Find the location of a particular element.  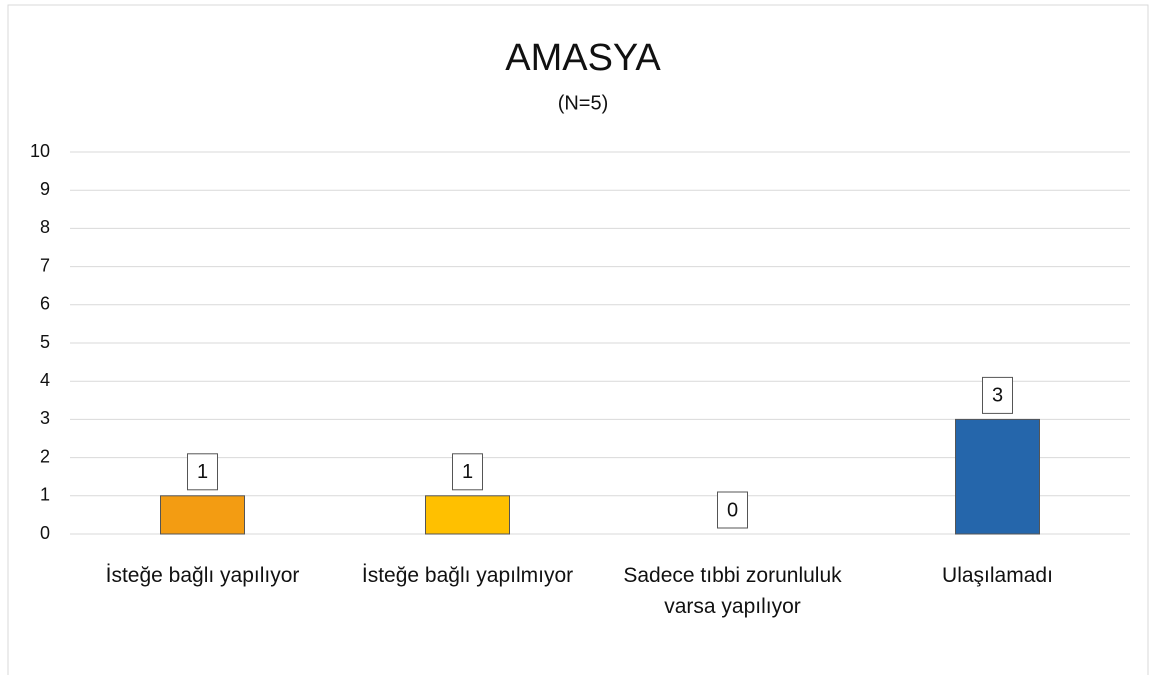

y-tick-label: 8 is located at coordinates (45, 227).